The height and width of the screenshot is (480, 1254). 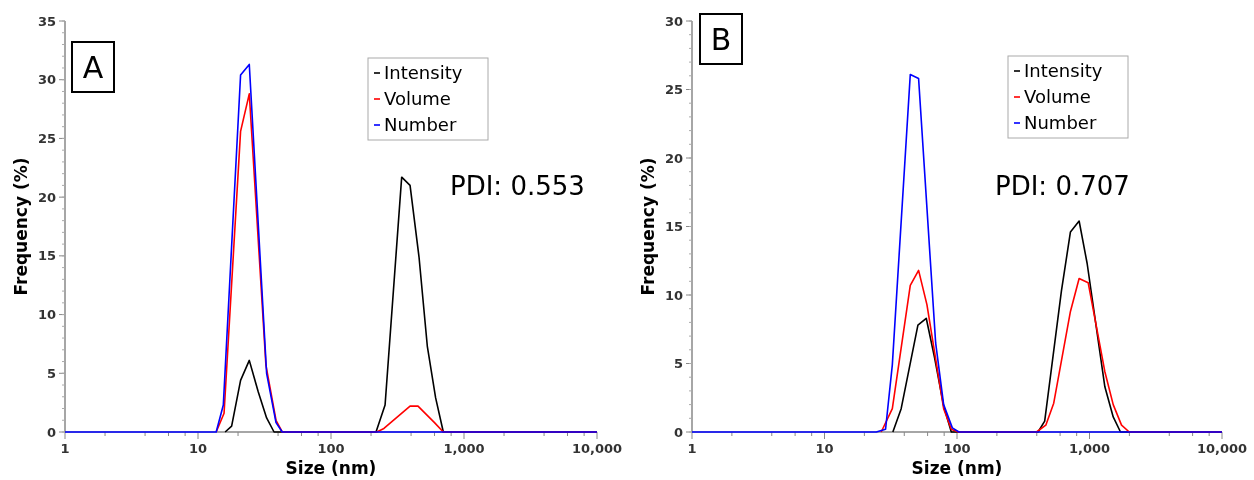 What do you see at coordinates (46, 21) in the screenshot?
I see `y-tick-label: 35` at bounding box center [46, 21].